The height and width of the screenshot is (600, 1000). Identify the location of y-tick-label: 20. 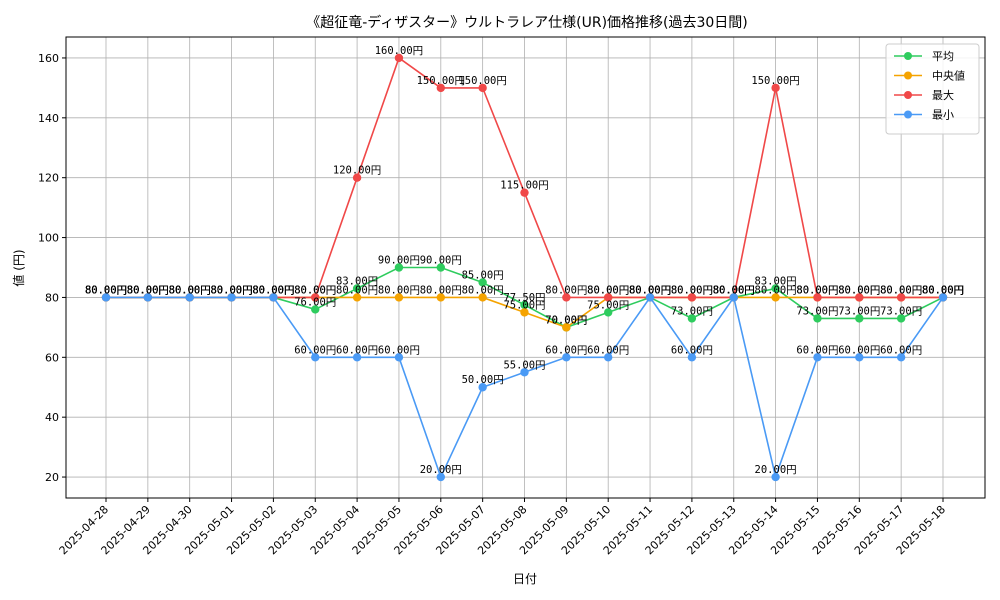
(52, 477).